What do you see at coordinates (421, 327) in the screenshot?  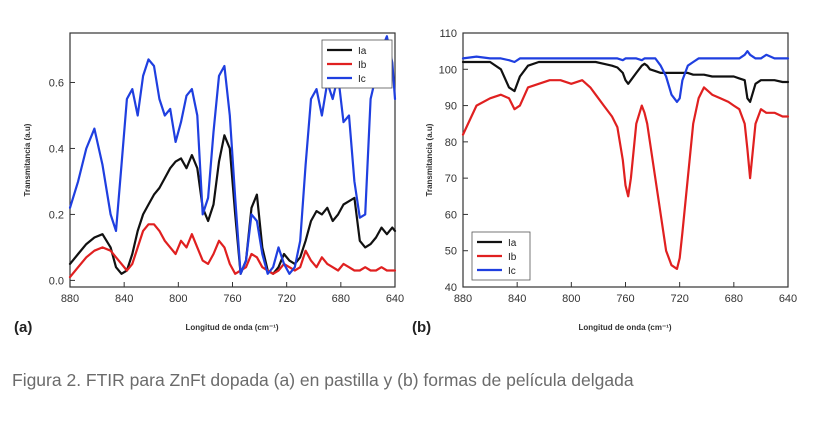 I see `panel-label-b: (b)` at bounding box center [421, 327].